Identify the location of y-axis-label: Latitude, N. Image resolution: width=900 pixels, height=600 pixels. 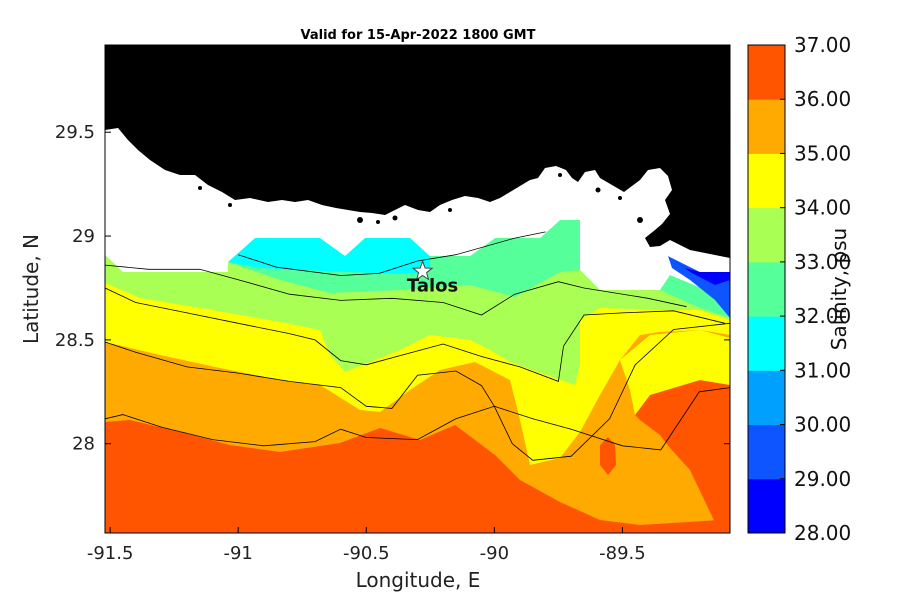
(31, 289).